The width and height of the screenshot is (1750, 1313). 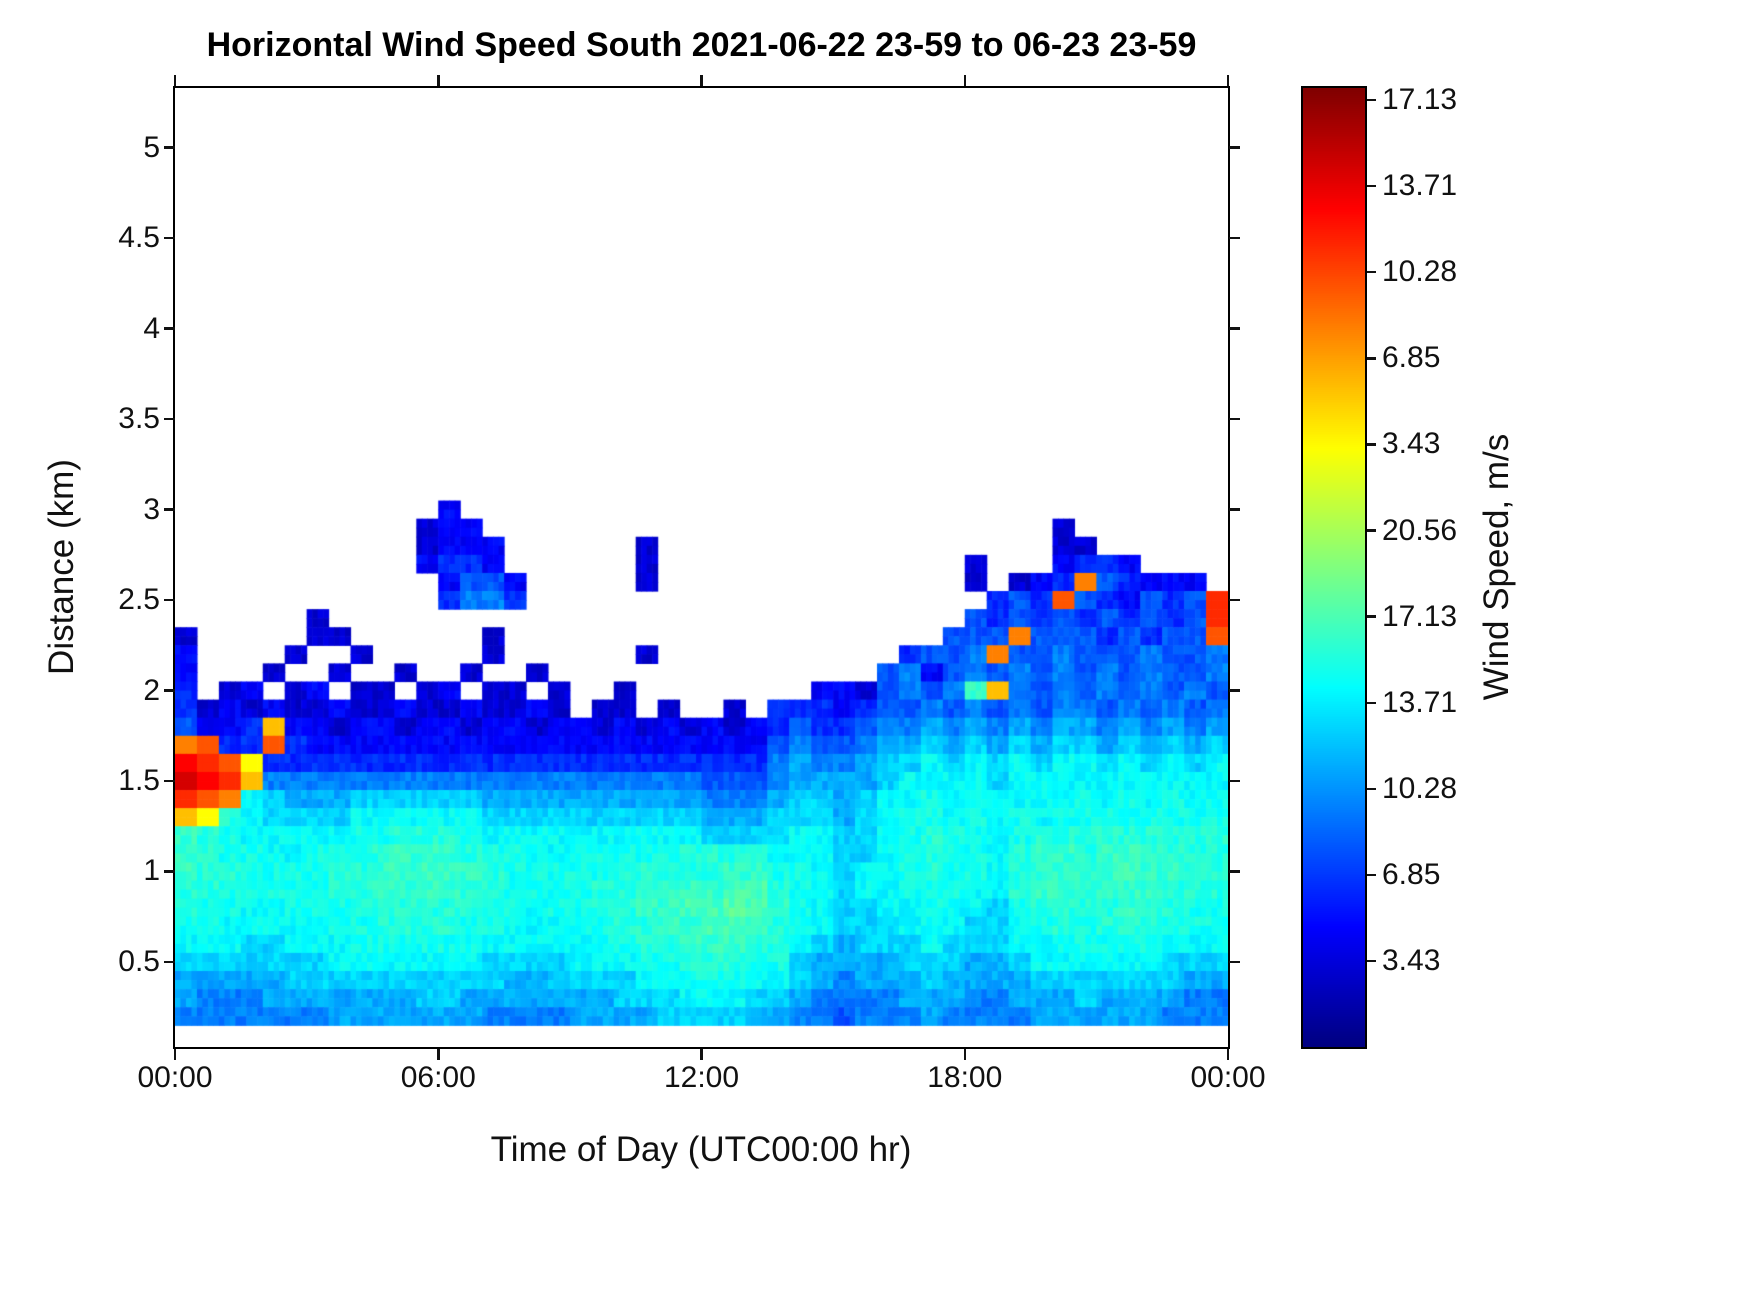 What do you see at coordinates (701, 1077) in the screenshot?
I see `x-axis-tick-label: 12:00` at bounding box center [701, 1077].